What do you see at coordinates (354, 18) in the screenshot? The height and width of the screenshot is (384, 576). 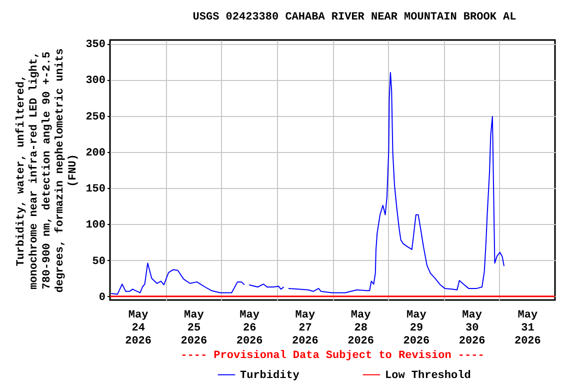 I see `chart-title: USGS 02423380 CAHABA RIVER NEAR MOUNTAIN BROOK AL` at bounding box center [354, 18].